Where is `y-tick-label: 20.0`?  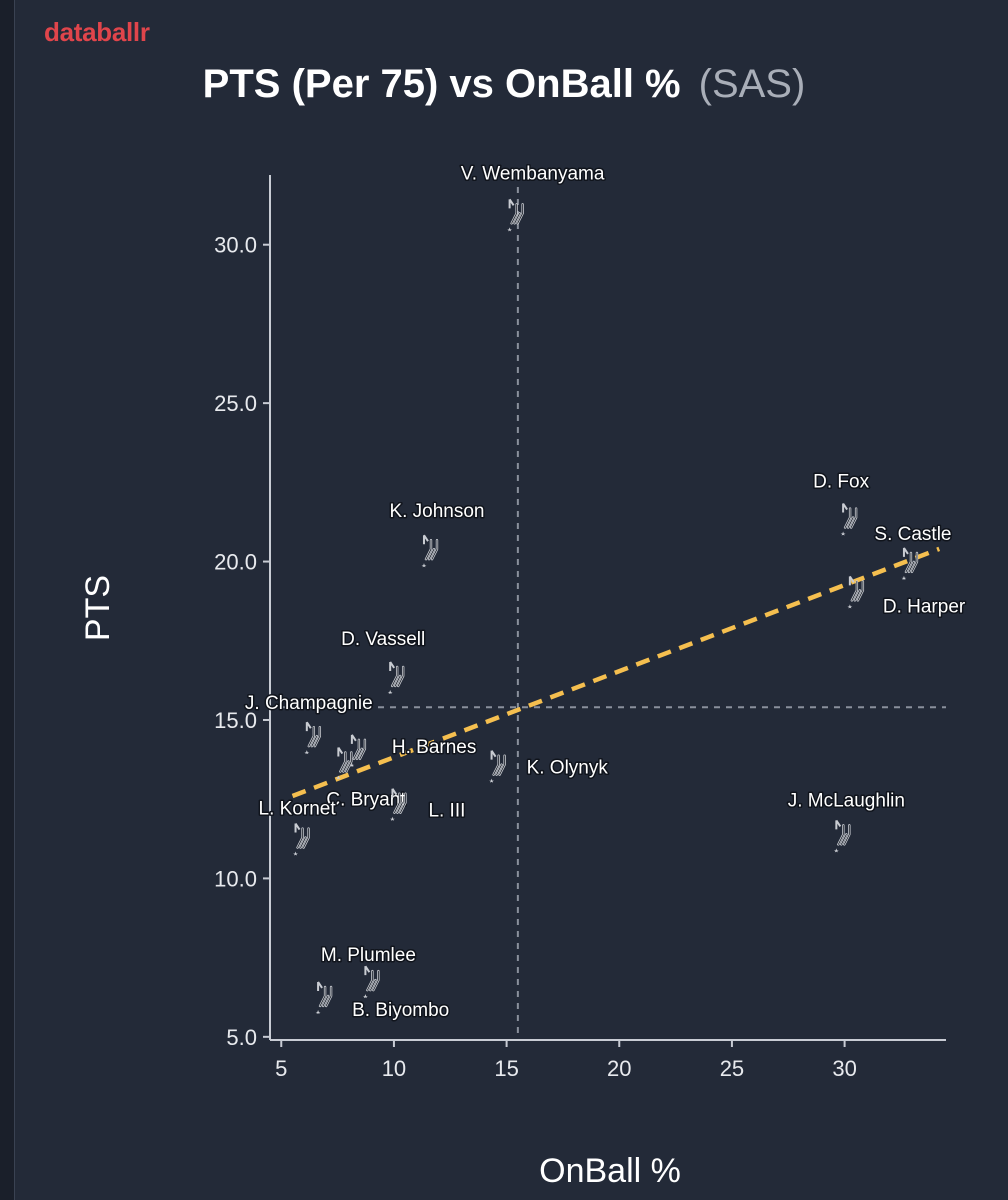 y-tick-label: 20.0 is located at coordinates (235, 562).